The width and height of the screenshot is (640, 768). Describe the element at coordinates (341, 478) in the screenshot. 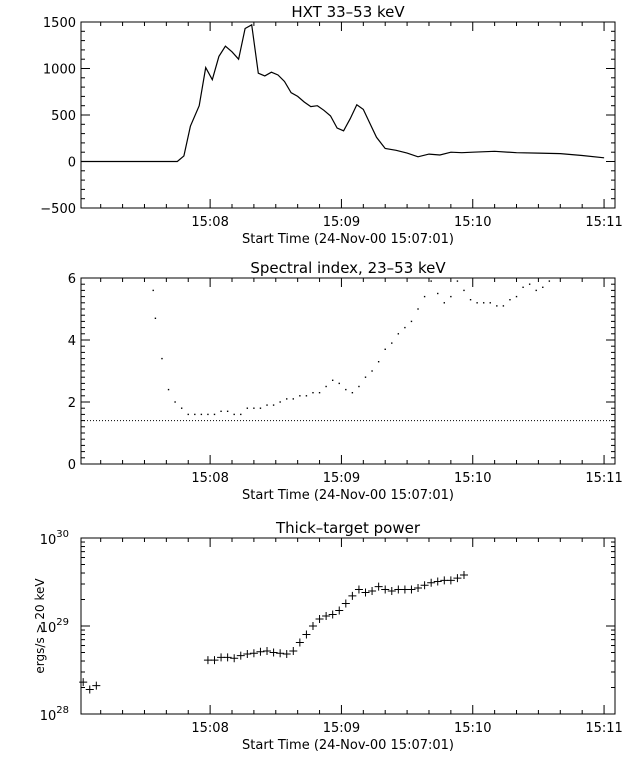

I see `x-tick-label: 15:09` at that location.